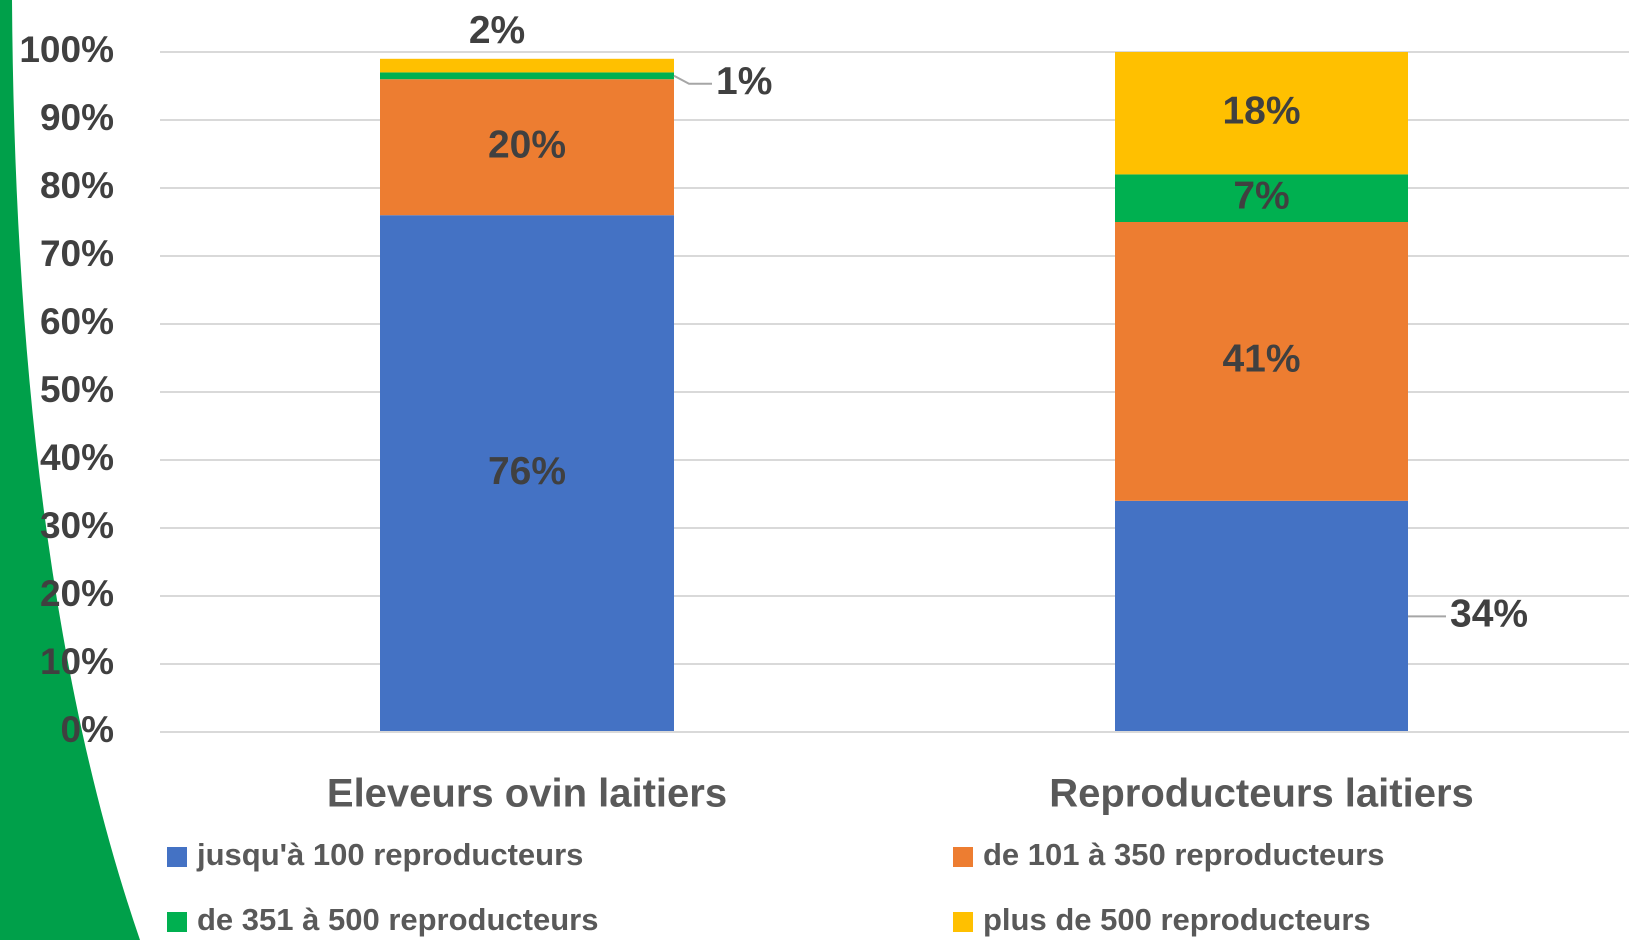 This screenshot has width=1629, height=945. I want to click on data-label: 18%, so click(1261, 110).